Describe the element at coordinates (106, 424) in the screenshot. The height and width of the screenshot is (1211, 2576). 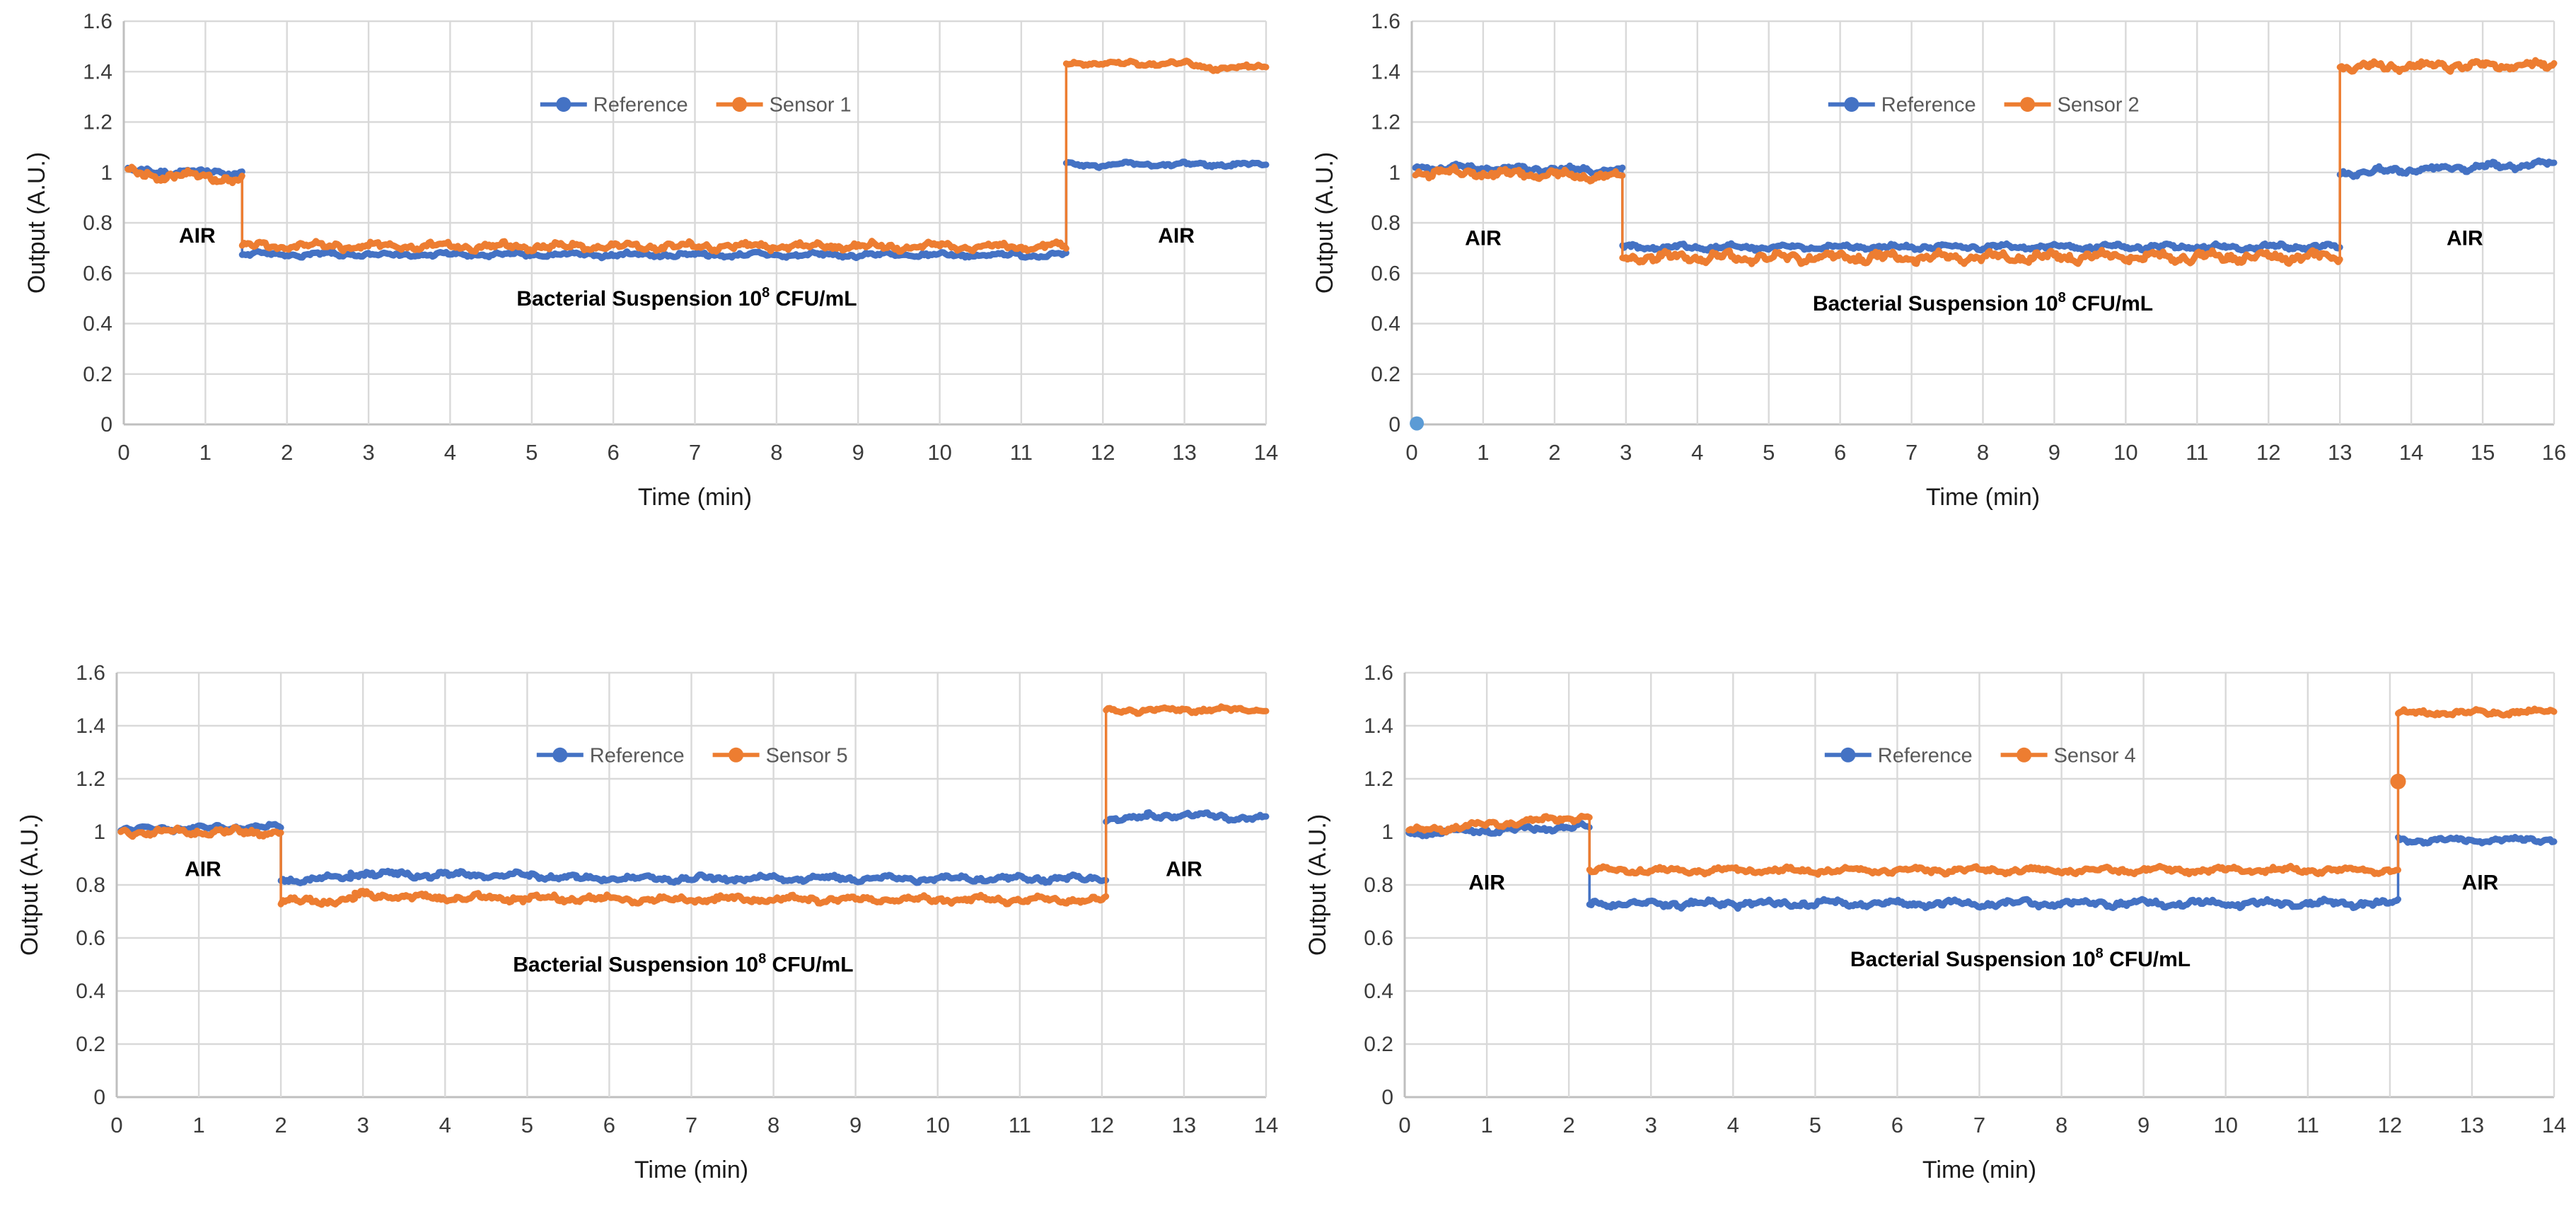
I see `y-tick-label: 0` at that location.